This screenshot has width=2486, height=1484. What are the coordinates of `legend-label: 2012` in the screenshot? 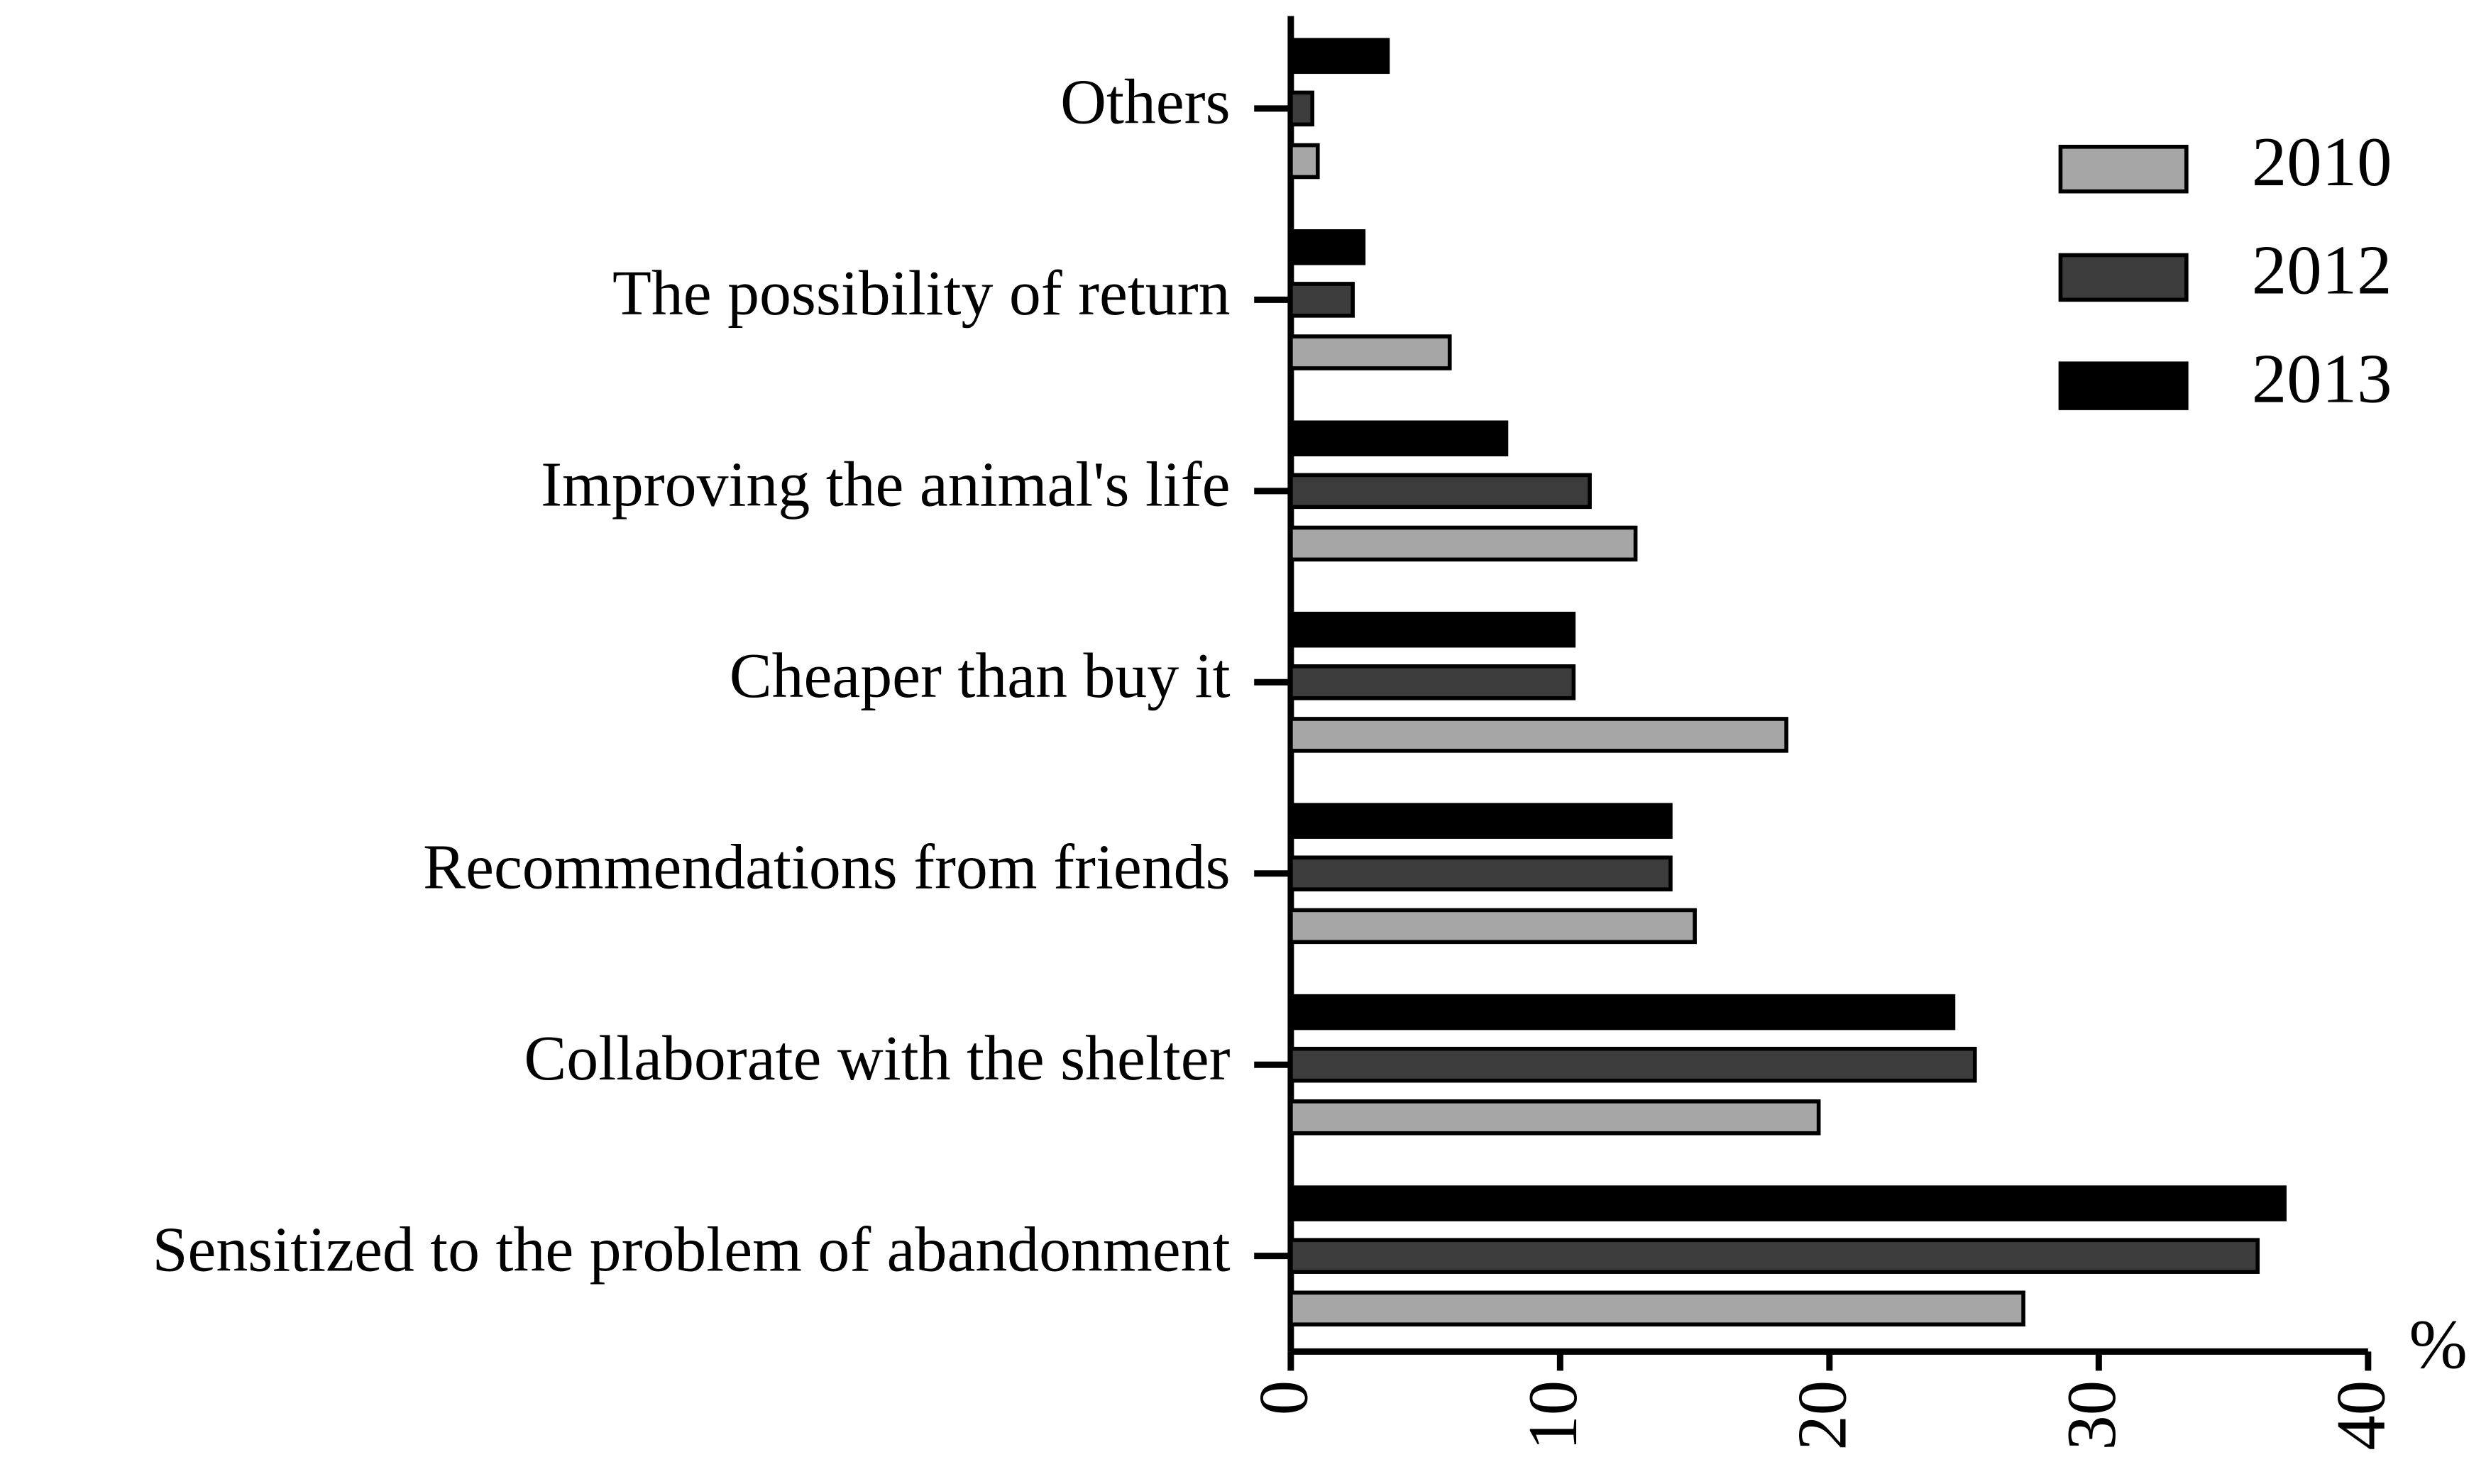 It's located at (2322, 270).